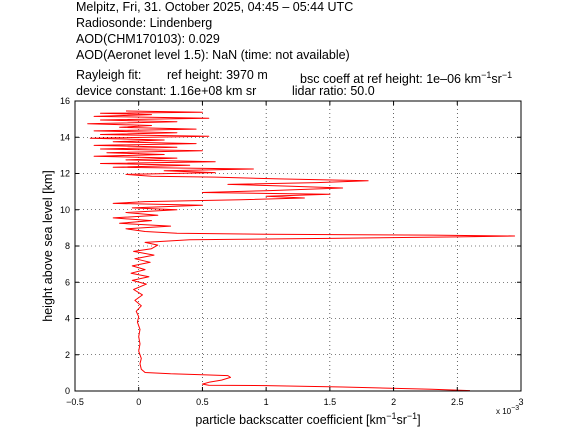 The height and width of the screenshot is (432, 576). I want to click on y-tick-label: 0, so click(67, 391).